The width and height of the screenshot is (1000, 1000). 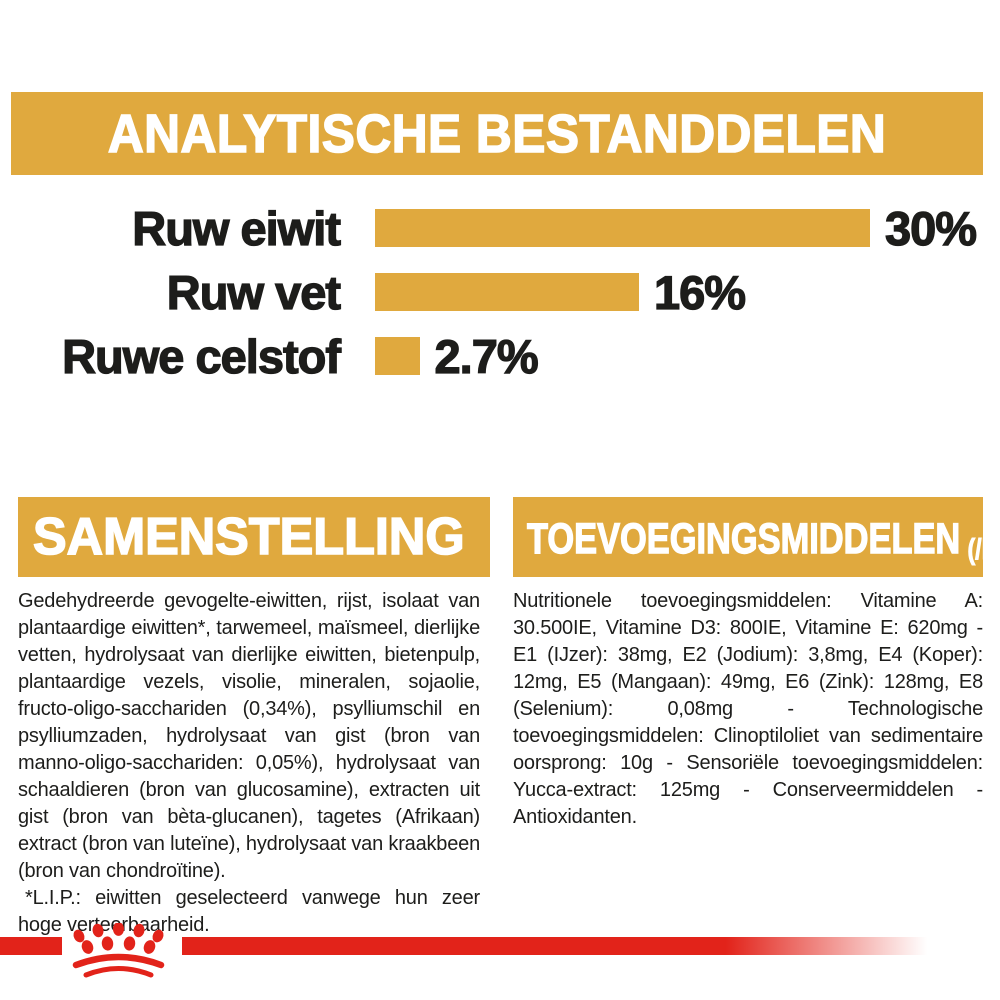 What do you see at coordinates (254, 292) in the screenshot?
I see `chart-label: Ruw vet` at bounding box center [254, 292].